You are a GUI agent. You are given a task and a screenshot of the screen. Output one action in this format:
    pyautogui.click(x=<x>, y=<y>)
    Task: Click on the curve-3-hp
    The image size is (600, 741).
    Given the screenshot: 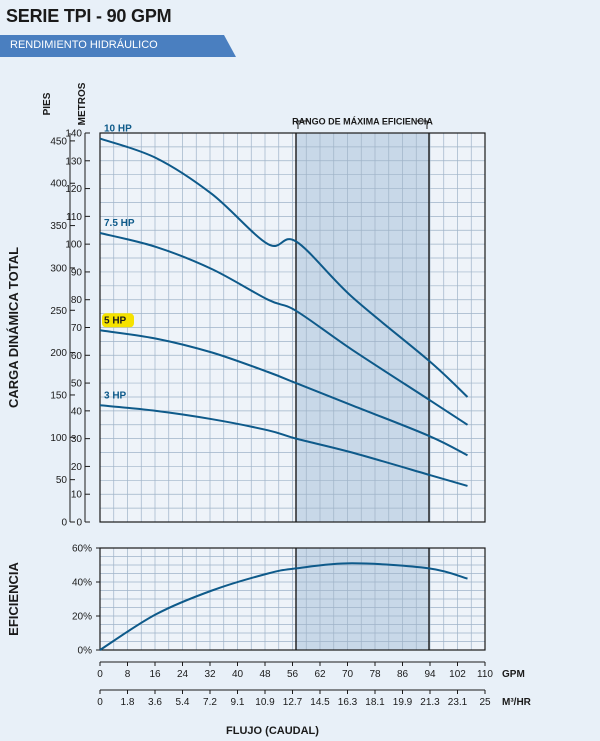 What is the action you would take?
    pyautogui.click(x=283, y=445)
    